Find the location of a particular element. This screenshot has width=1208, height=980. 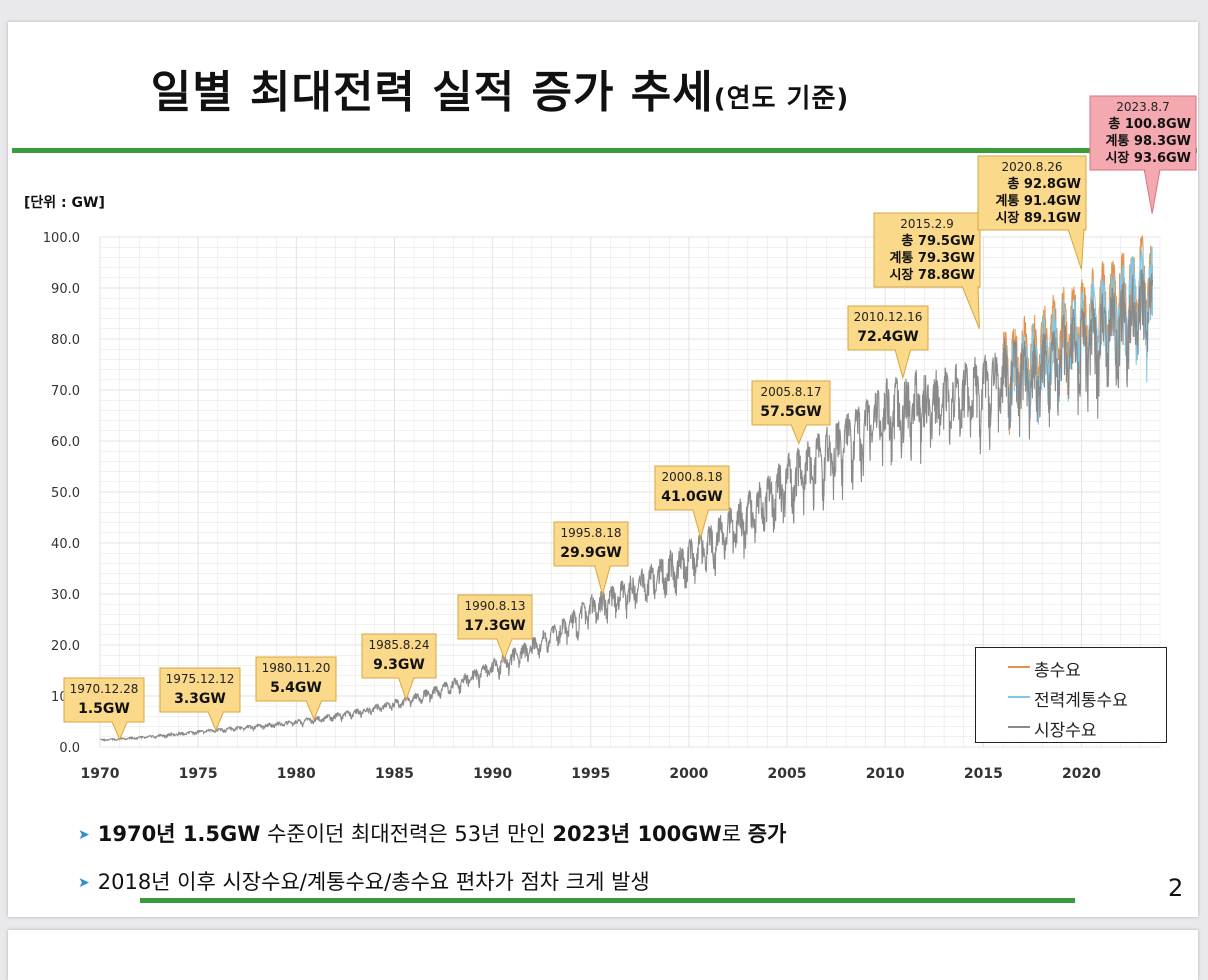

y-tick-label: 90.0 is located at coordinates (65, 289).